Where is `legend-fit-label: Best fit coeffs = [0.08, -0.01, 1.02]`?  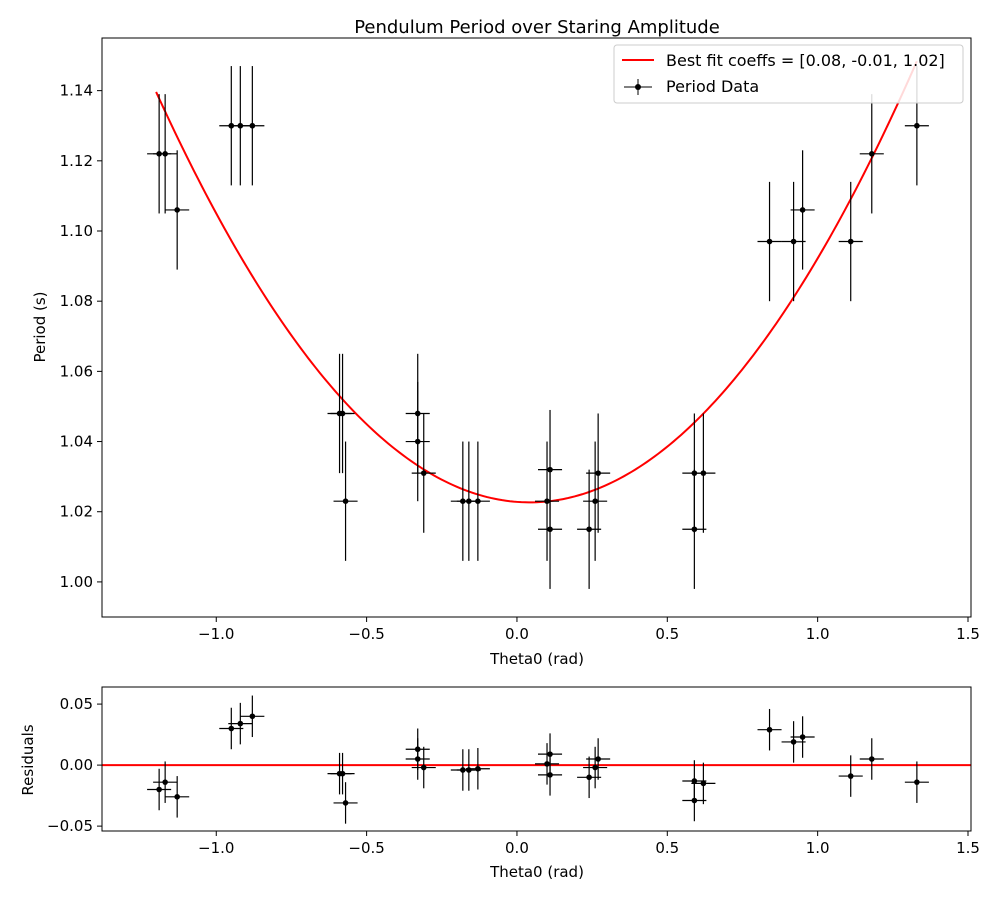 legend-fit-label: Best fit coeffs = [0.08, -0.01, 1.02] is located at coordinates (805, 60).